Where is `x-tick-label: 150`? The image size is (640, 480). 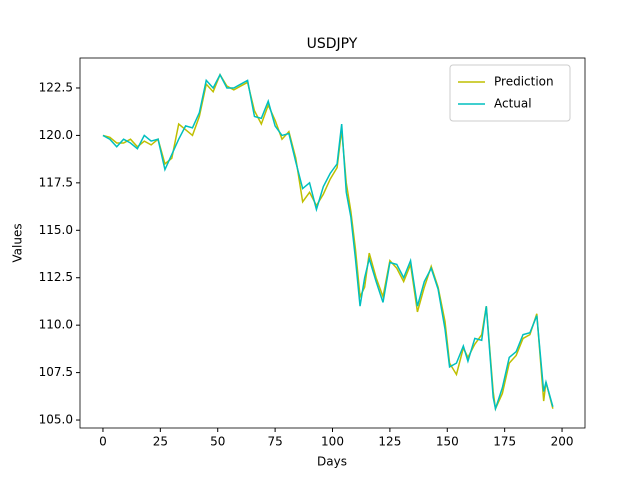
x-tick-label: 150 is located at coordinates (447, 442).